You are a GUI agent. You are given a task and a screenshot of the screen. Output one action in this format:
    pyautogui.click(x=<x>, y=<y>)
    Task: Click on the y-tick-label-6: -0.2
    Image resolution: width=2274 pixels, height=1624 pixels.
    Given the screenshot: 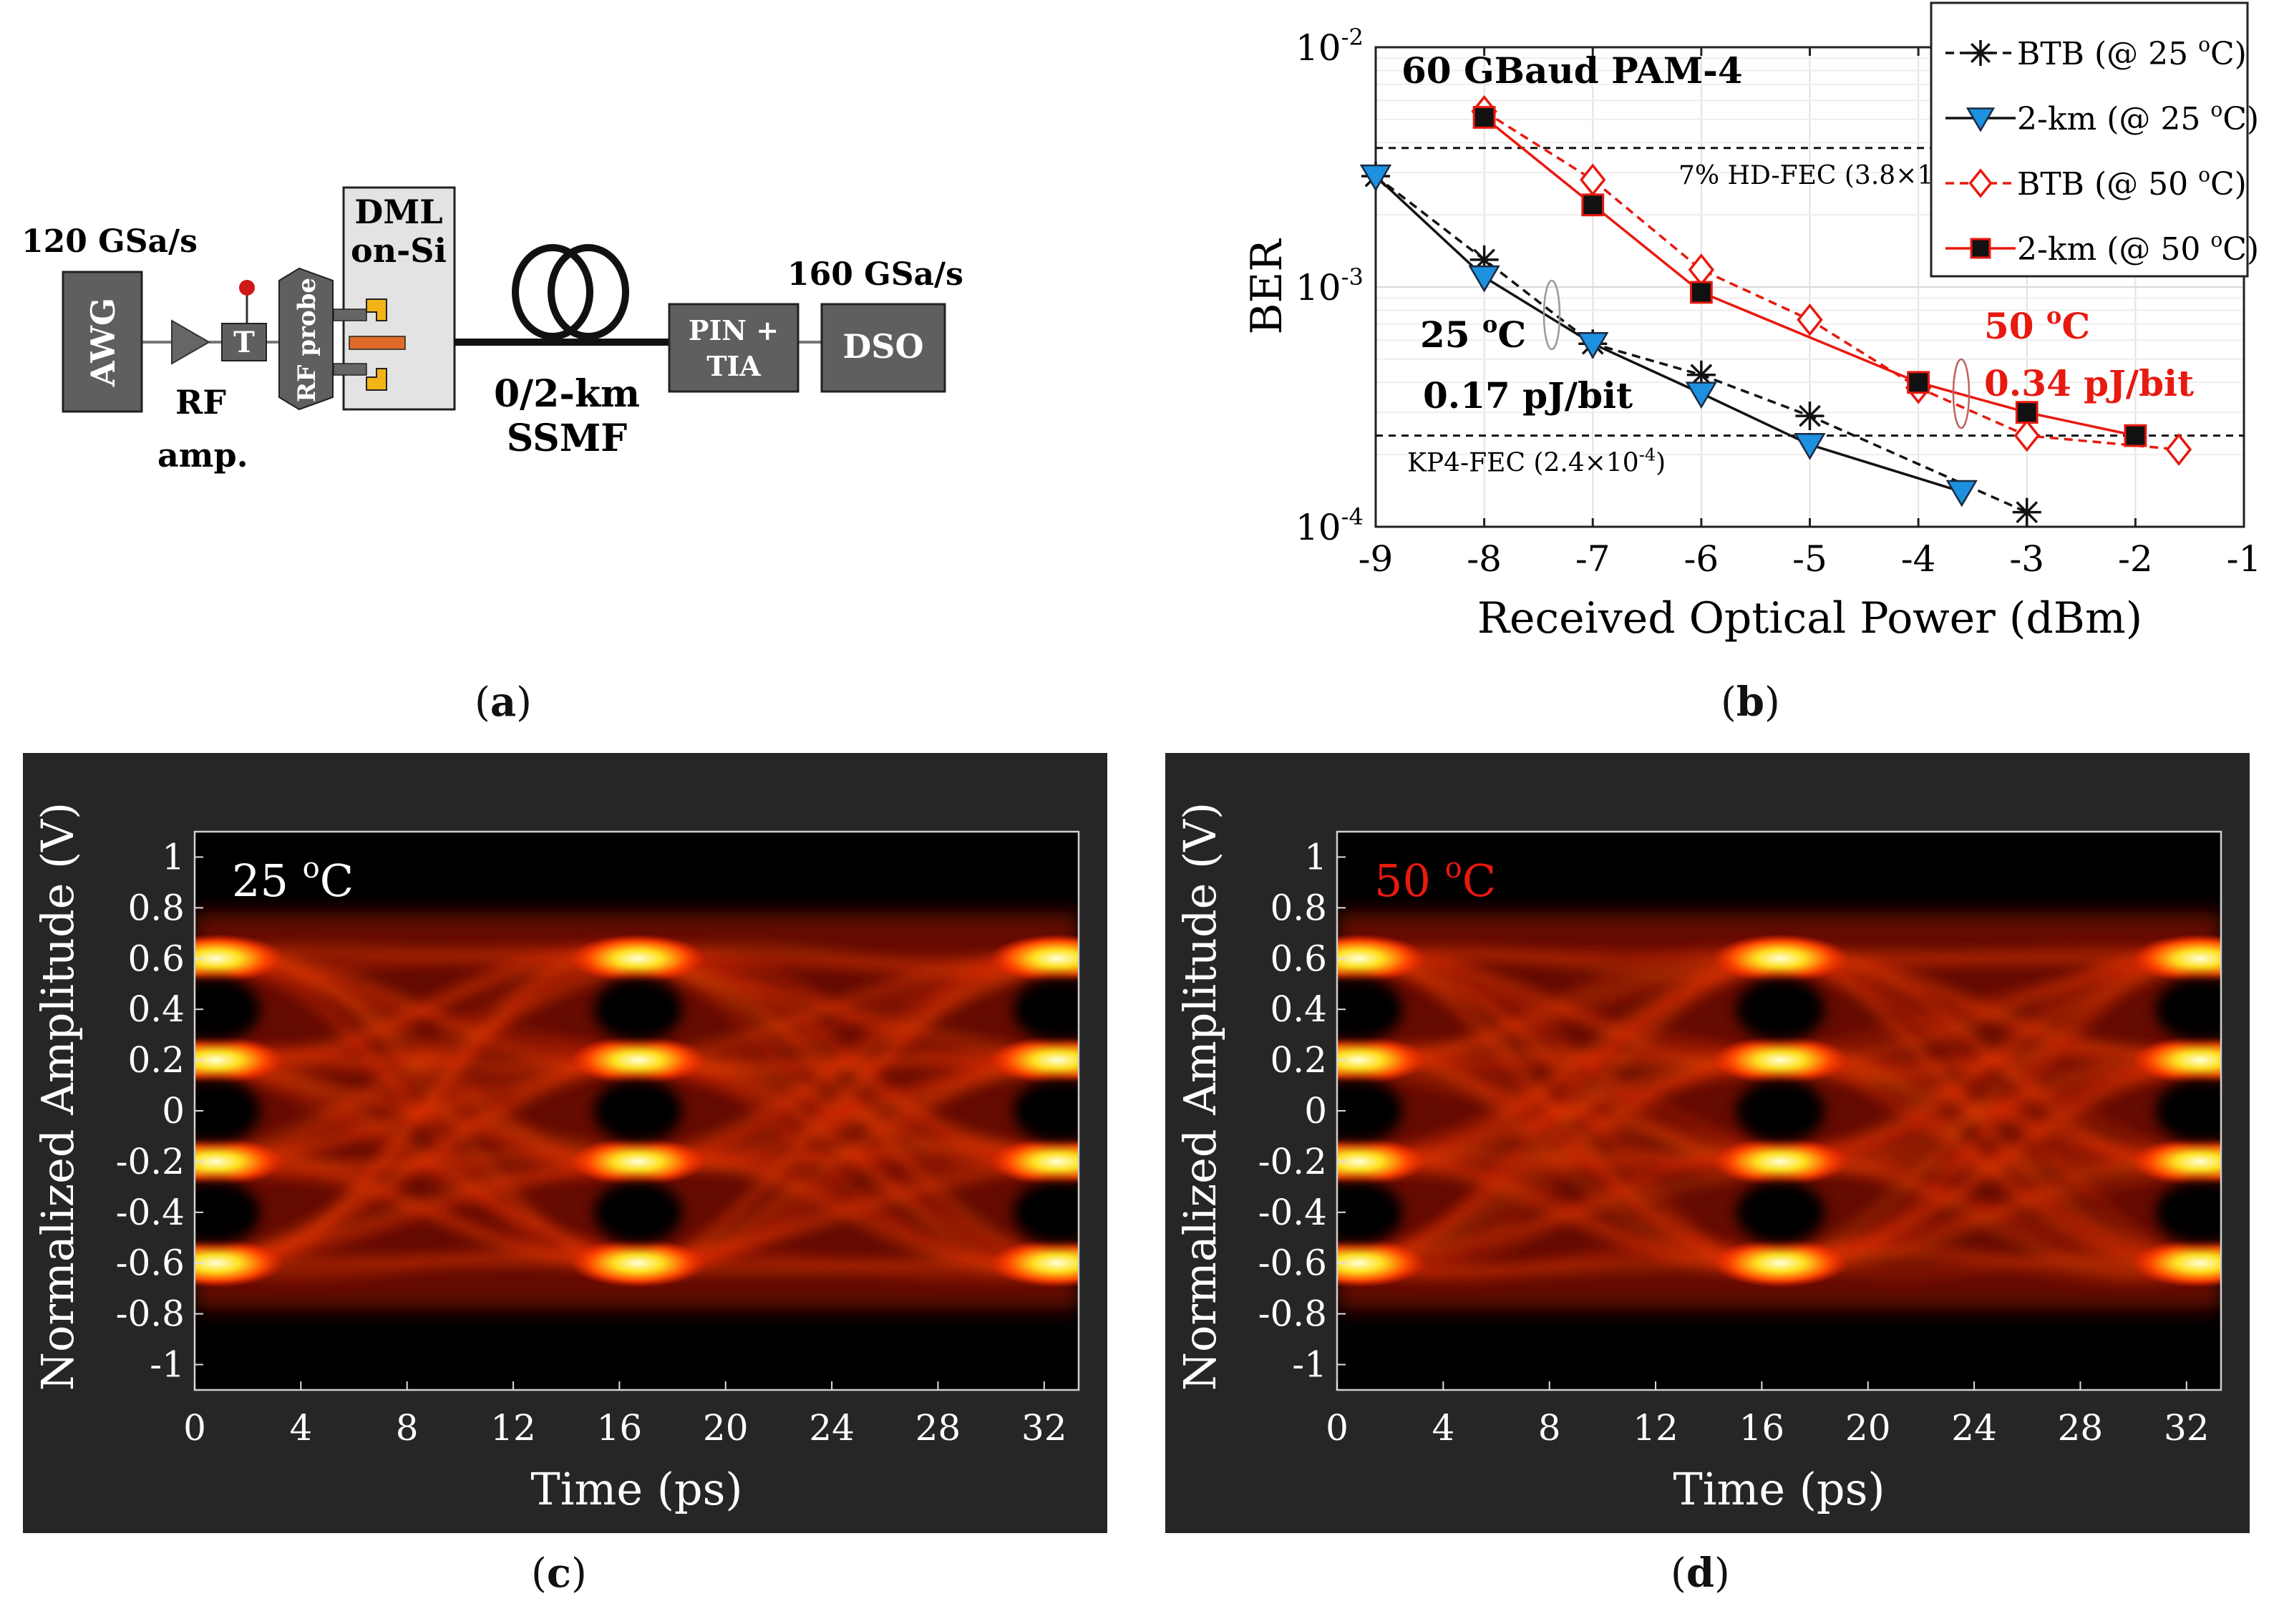 What is the action you would take?
    pyautogui.click(x=150, y=1161)
    